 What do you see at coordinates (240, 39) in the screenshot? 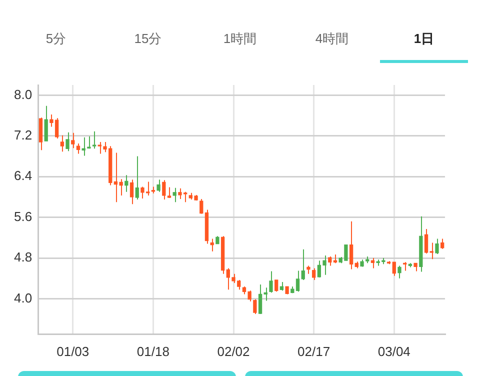
I see `text: 1時間` at bounding box center [240, 39].